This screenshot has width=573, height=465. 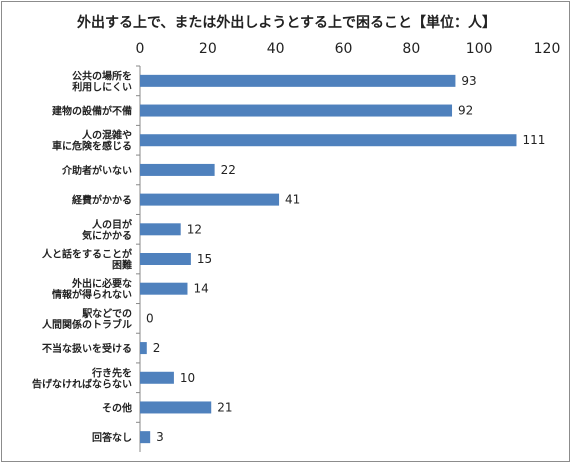 I want to click on data-label: 41, so click(x=292, y=200).